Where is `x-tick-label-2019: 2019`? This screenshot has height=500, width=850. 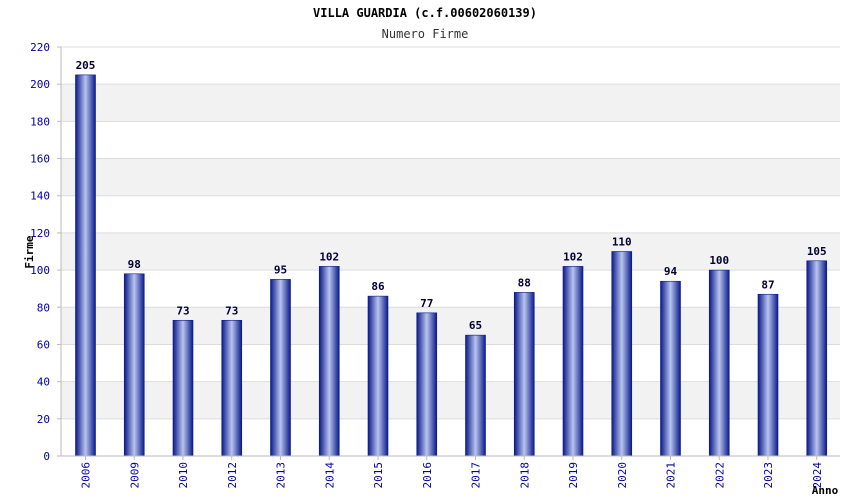
x-tick-label-2019: 2019 is located at coordinates (573, 475).